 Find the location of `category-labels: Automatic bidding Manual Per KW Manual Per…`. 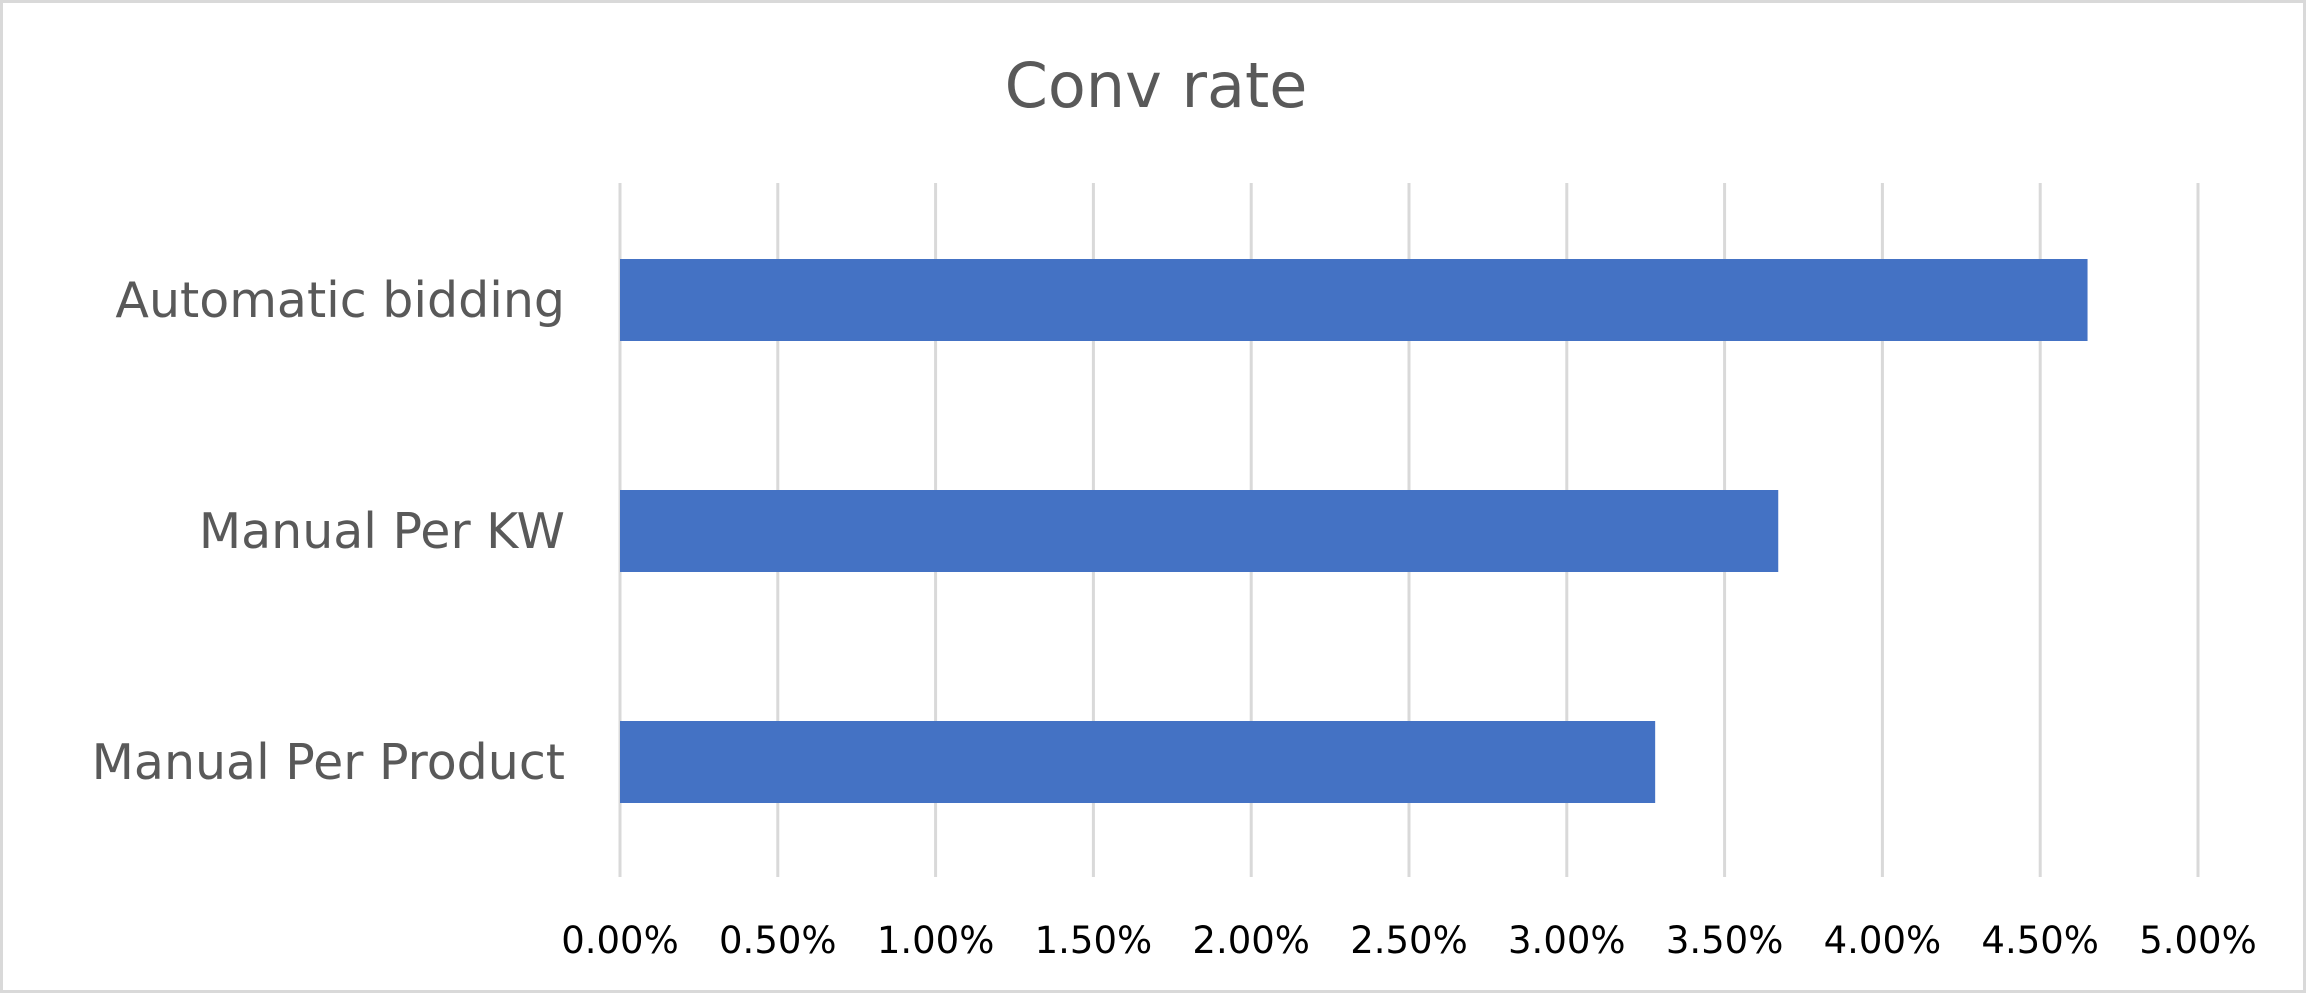

category-labels: Automatic bidding Manual Per KW Manual Per… is located at coordinates (328, 531).